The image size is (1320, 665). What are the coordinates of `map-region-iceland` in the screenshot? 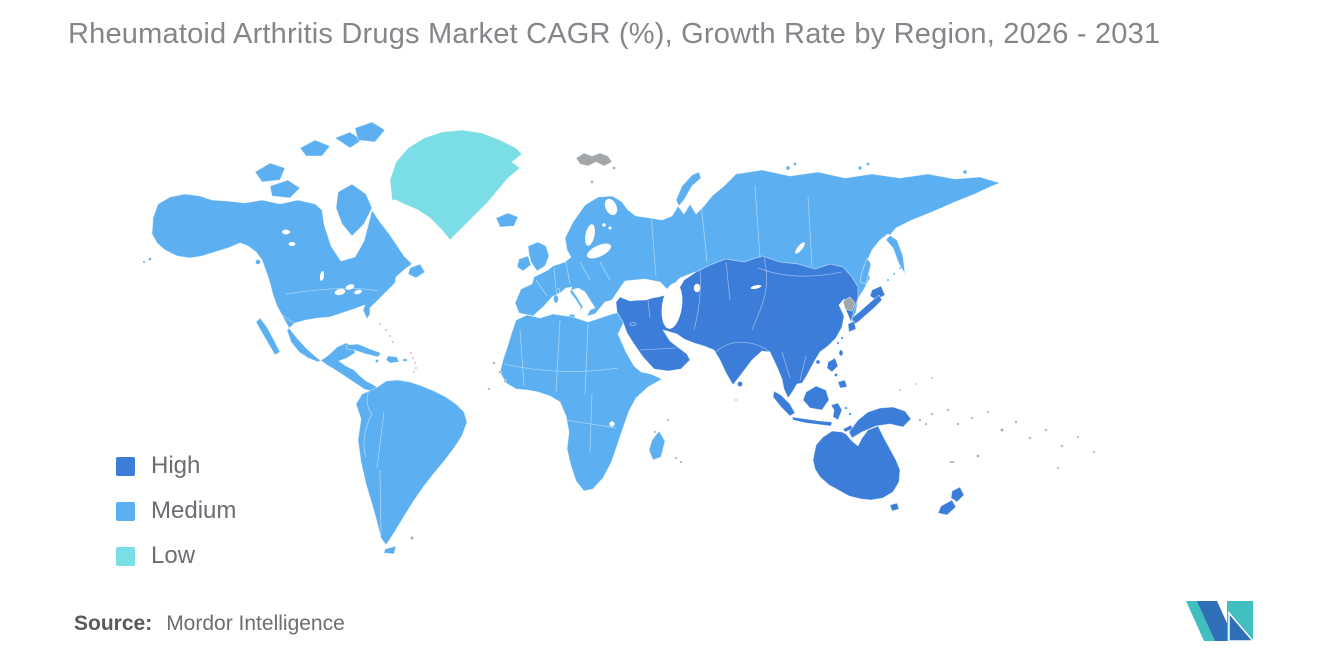 It's located at (507, 220).